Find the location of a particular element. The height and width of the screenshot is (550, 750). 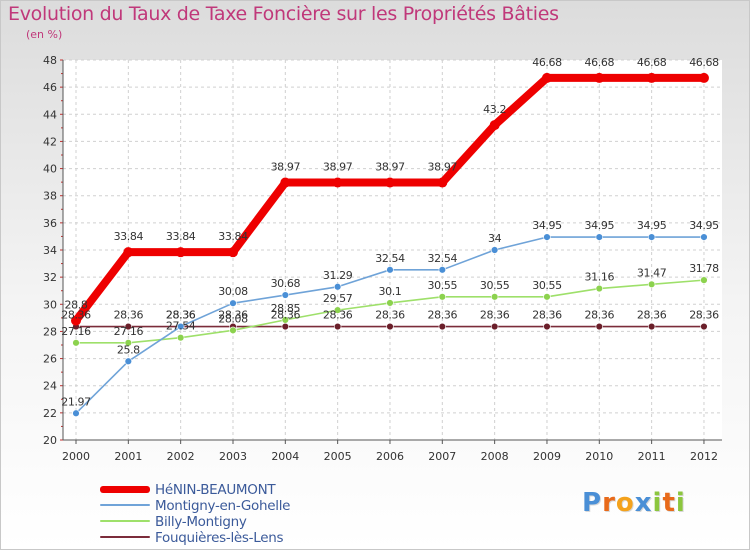

data-label: 27.16 is located at coordinates (129, 331).